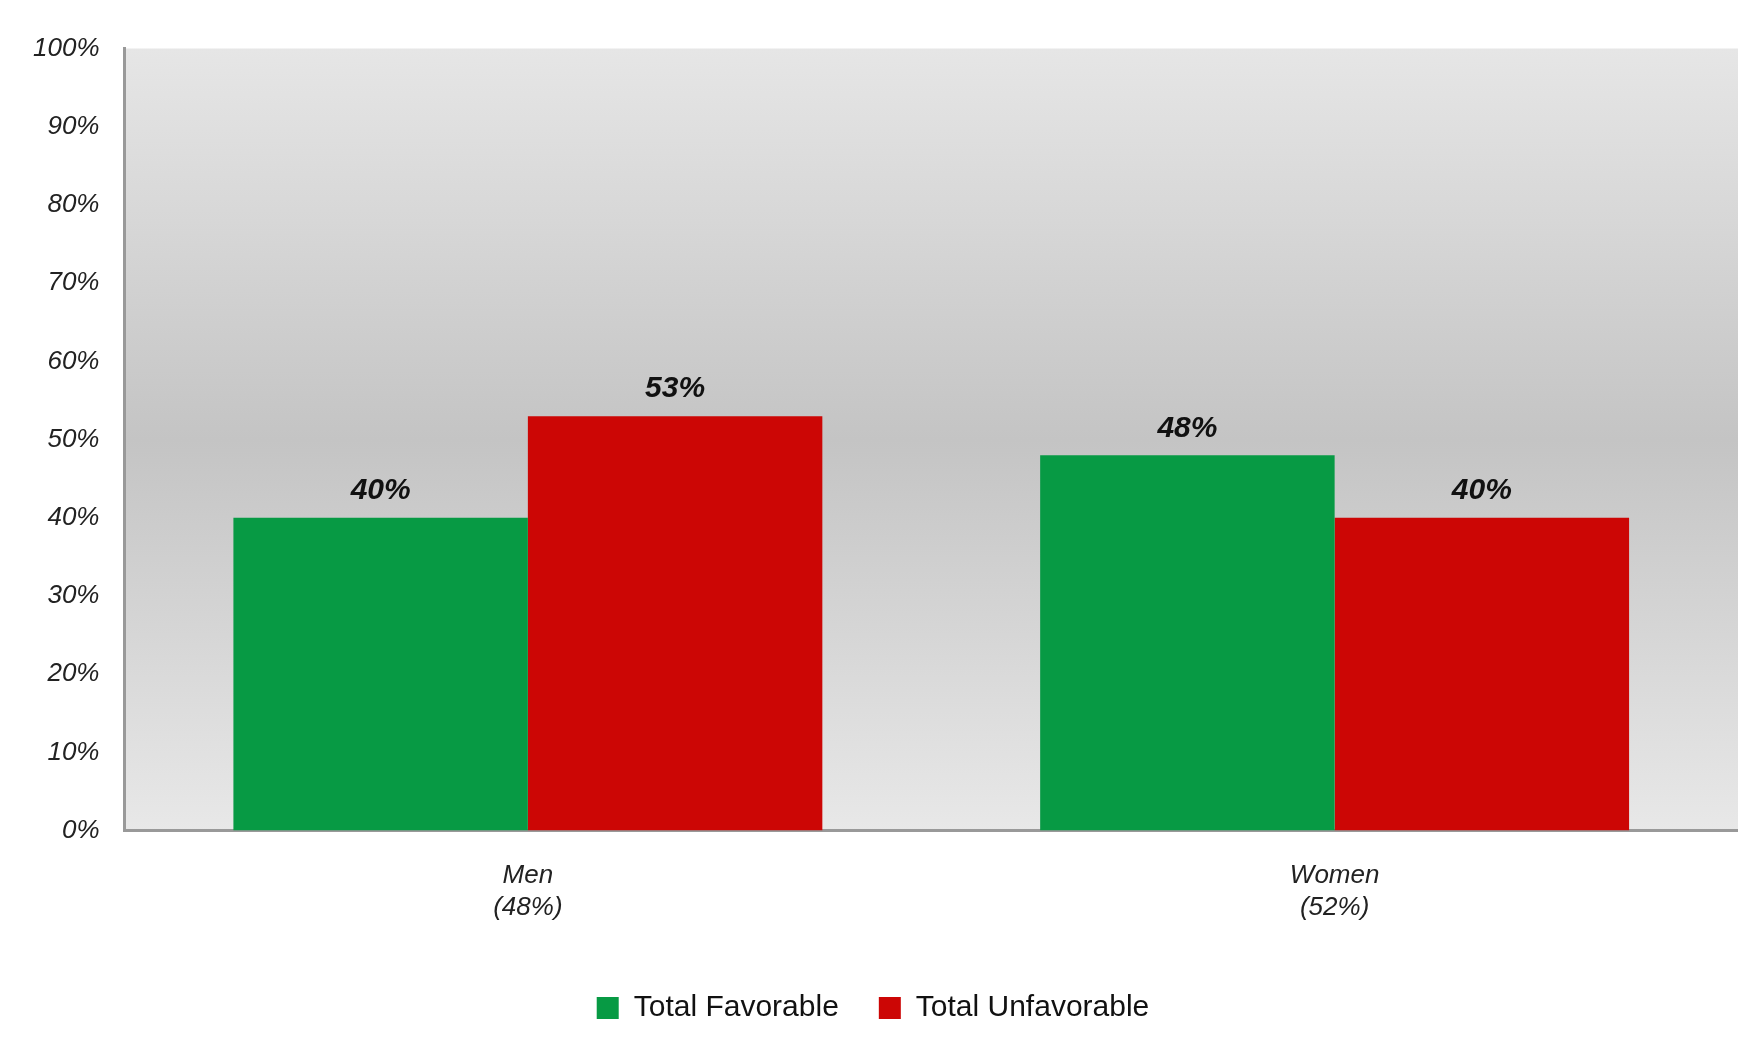  Describe the element at coordinates (73, 594) in the screenshot. I see `y-tick-label: 30%` at that location.